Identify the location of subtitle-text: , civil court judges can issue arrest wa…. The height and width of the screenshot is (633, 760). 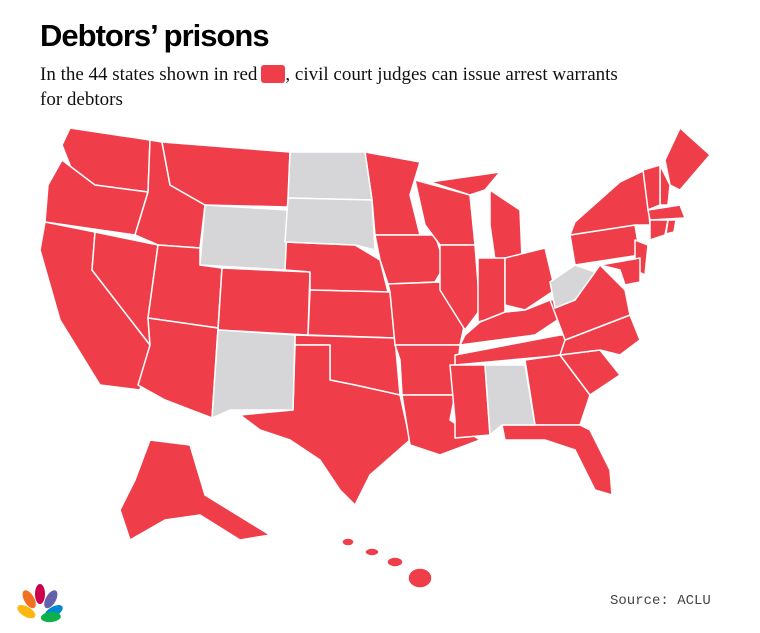
(329, 87).